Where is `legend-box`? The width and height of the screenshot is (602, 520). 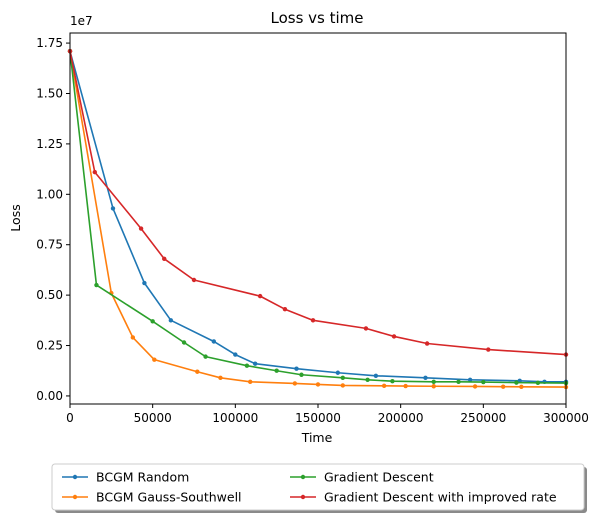
legend-box is located at coordinates (318, 487).